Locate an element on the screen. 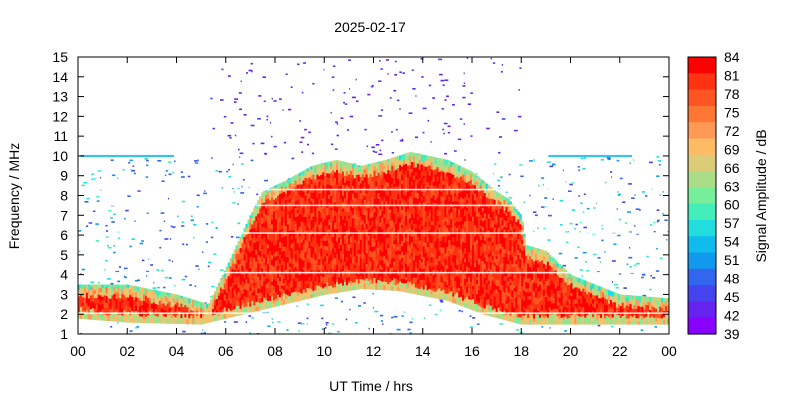  x-tick-label: 16 is located at coordinates (472, 351).